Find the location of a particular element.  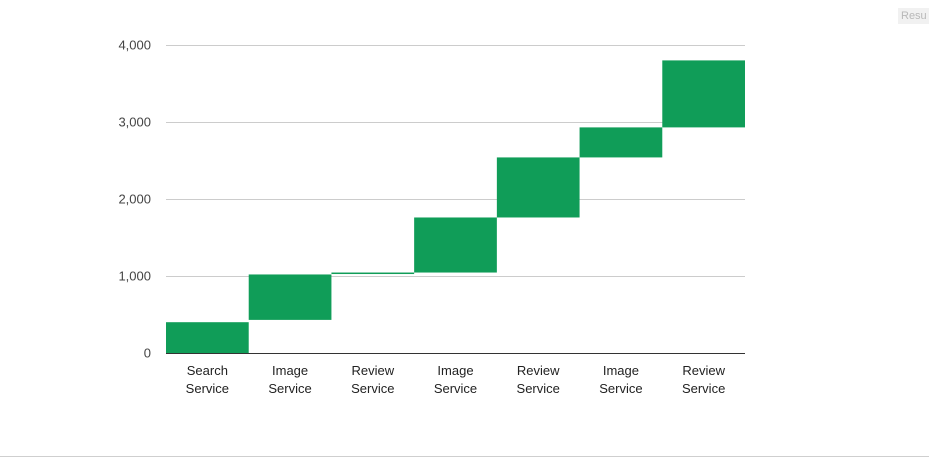

x-tick-label: Search Service is located at coordinates (207, 379).